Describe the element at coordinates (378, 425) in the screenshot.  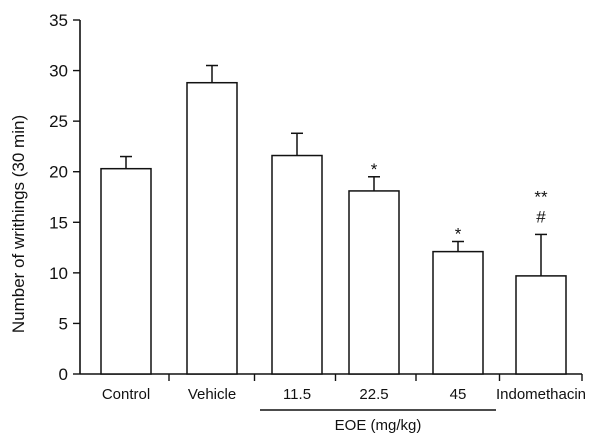
I see `group-label-text: EOE (mg/kg)` at that location.